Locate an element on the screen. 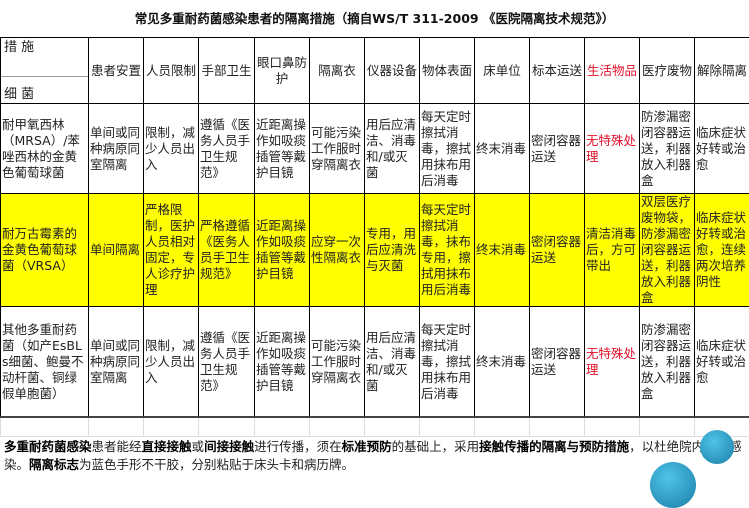  measure-cell: 严格遵循《医务人员手卫生规范》 is located at coordinates (227, 250).